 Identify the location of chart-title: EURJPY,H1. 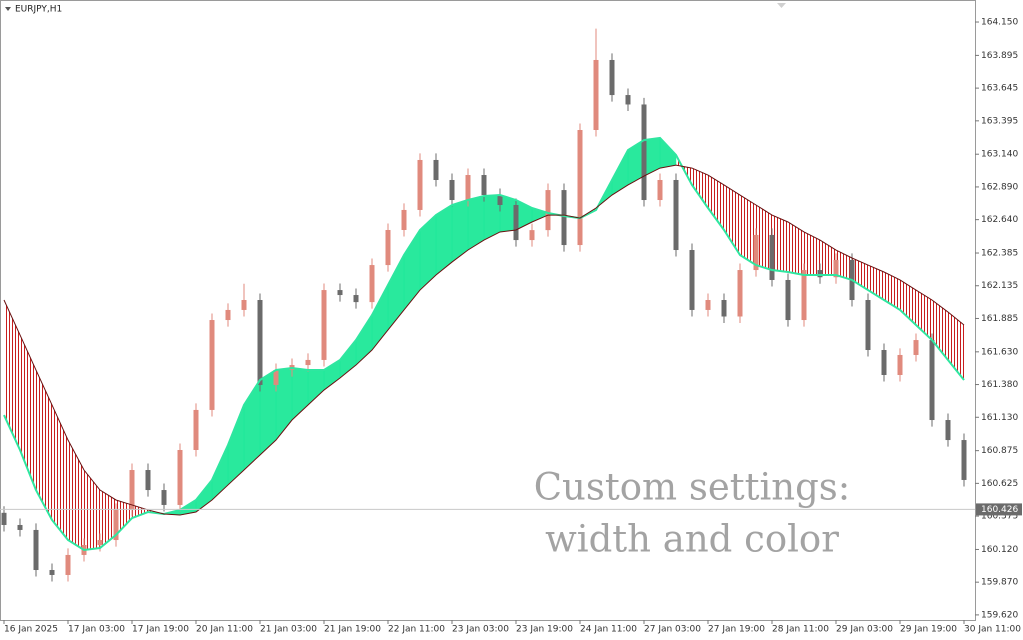
(38, 10).